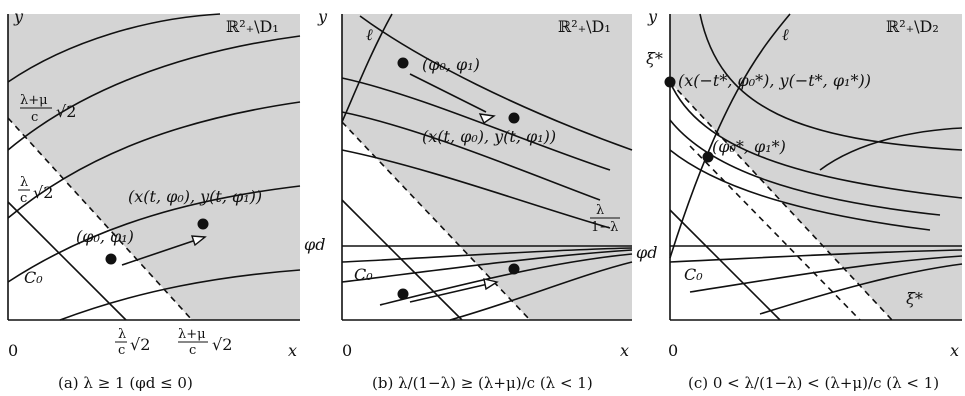 The height and width of the screenshot is (396, 965). Describe the element at coordinates (111, 259) in the screenshot. I see `panel-a-start-point` at that location.